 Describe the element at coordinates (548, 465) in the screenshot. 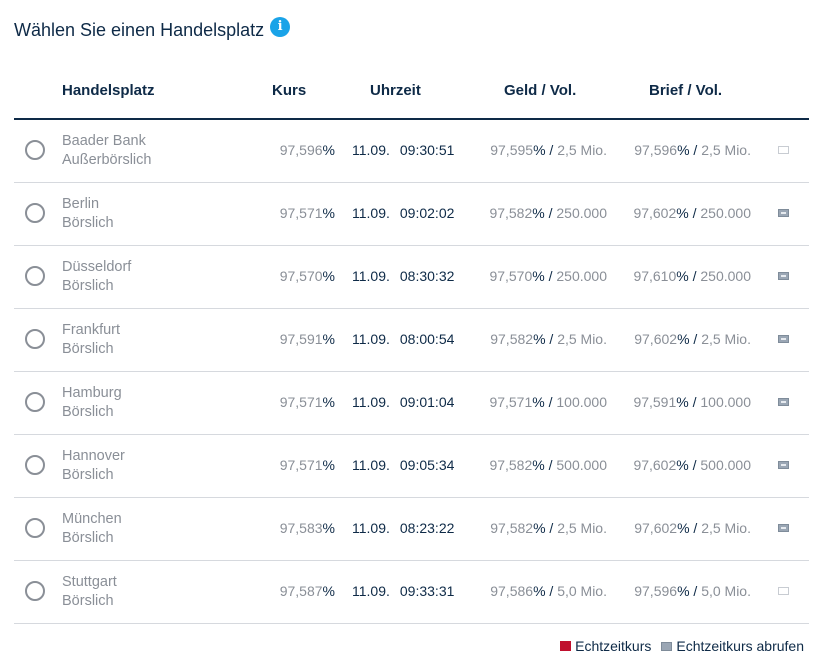

I see `geld-cell: 97,582% / 500.000` at that location.